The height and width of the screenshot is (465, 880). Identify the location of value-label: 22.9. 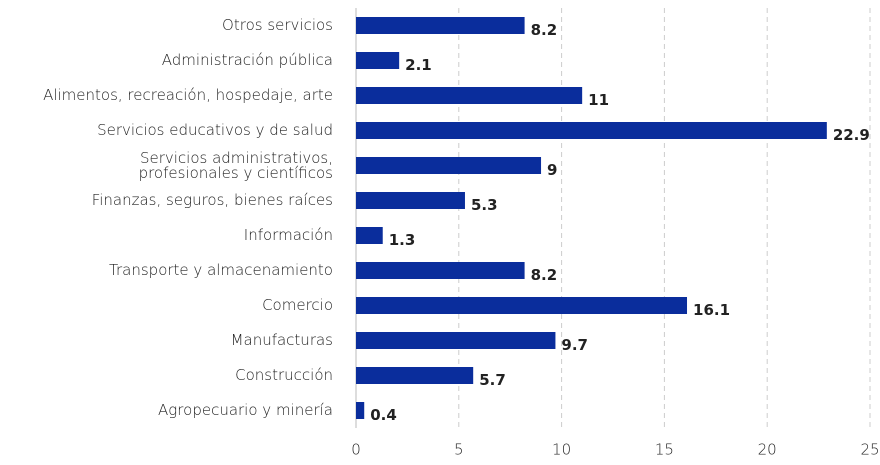
(851, 135).